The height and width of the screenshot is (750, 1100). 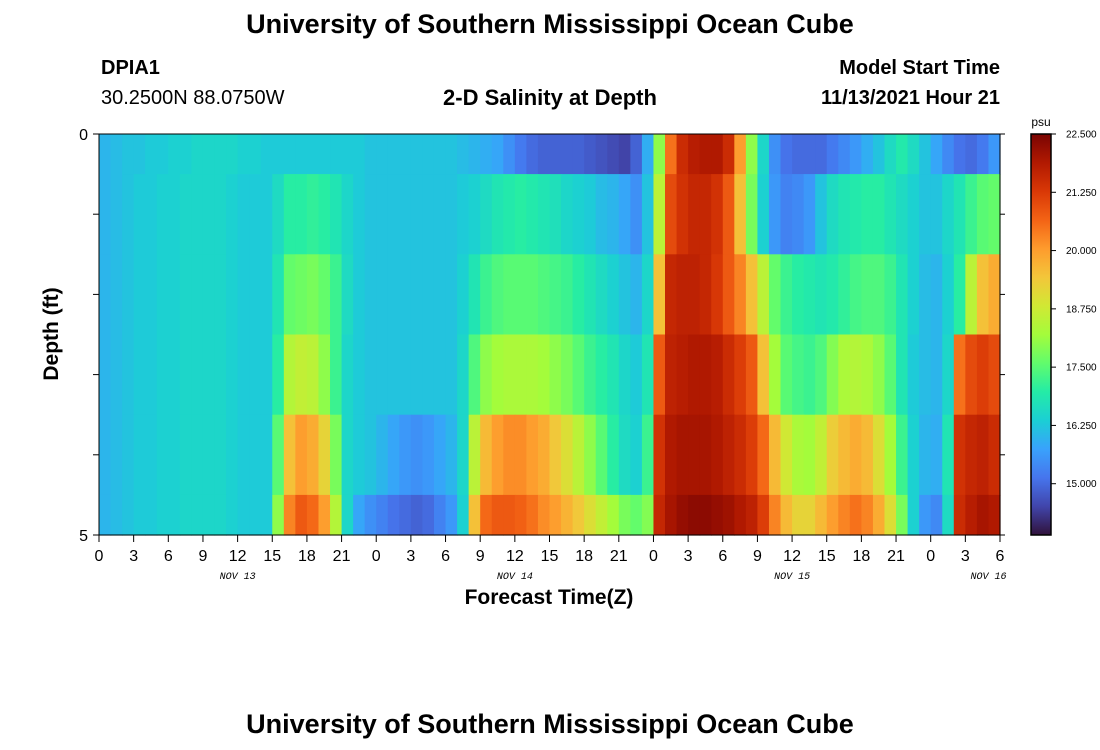 What do you see at coordinates (550, 97) in the screenshot?
I see `chart-subtitle: 2-D Salinity at Depth` at bounding box center [550, 97].